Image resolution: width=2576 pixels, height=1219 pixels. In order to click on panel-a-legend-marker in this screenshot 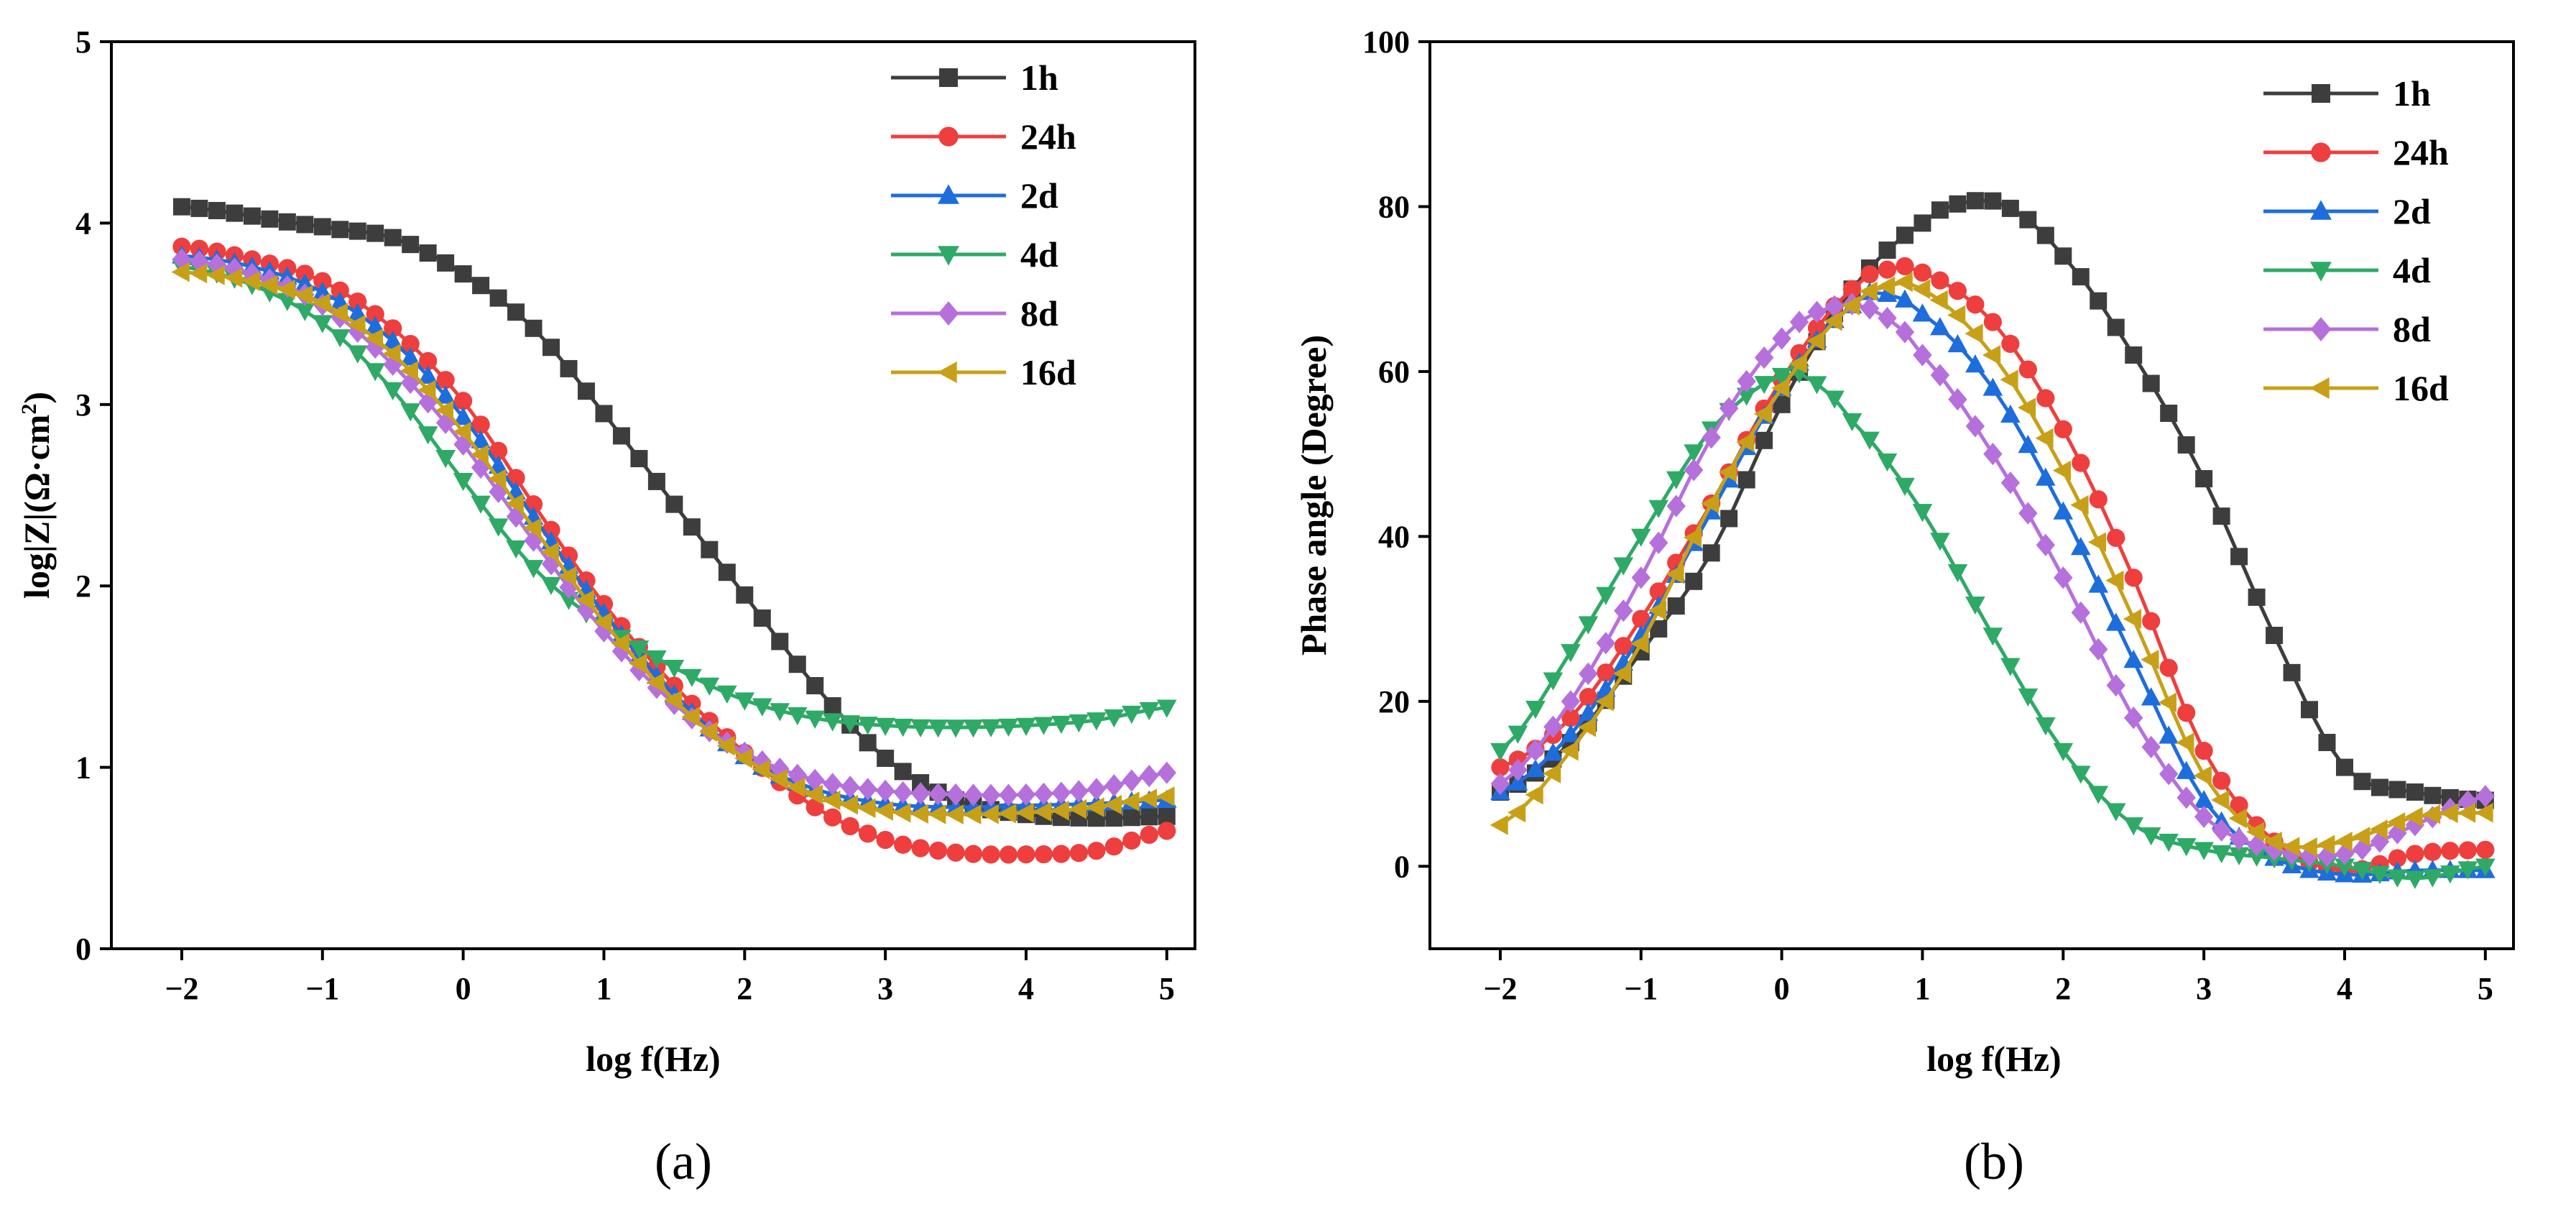, I will do `click(949, 194)`.